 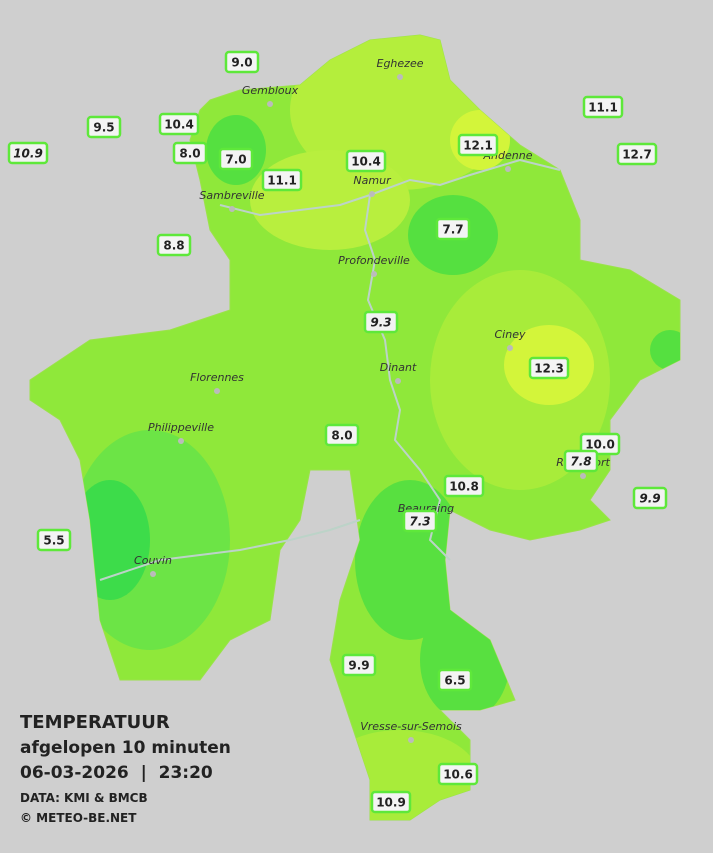 I want to click on city-label: Namur, so click(x=372, y=180).